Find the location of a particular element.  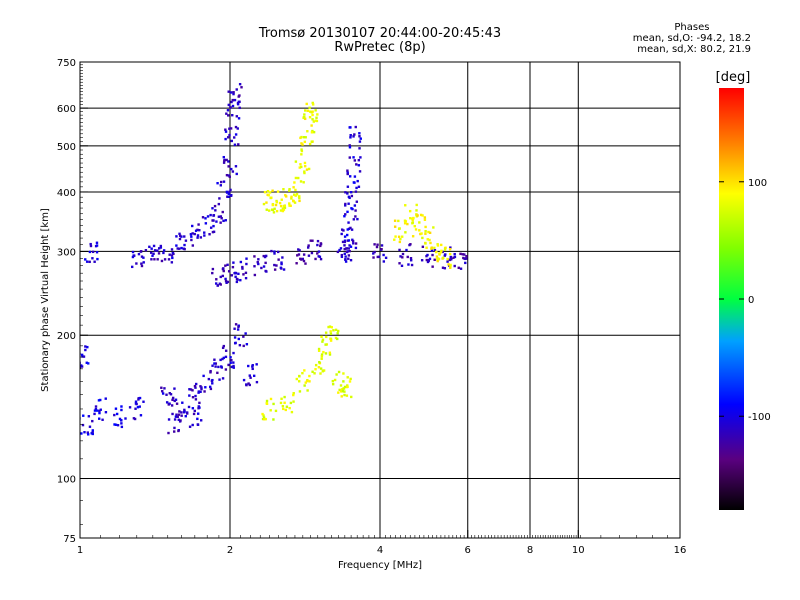

y-axis-label: Stationary phase Virtual Height [km] is located at coordinates (45, 300).